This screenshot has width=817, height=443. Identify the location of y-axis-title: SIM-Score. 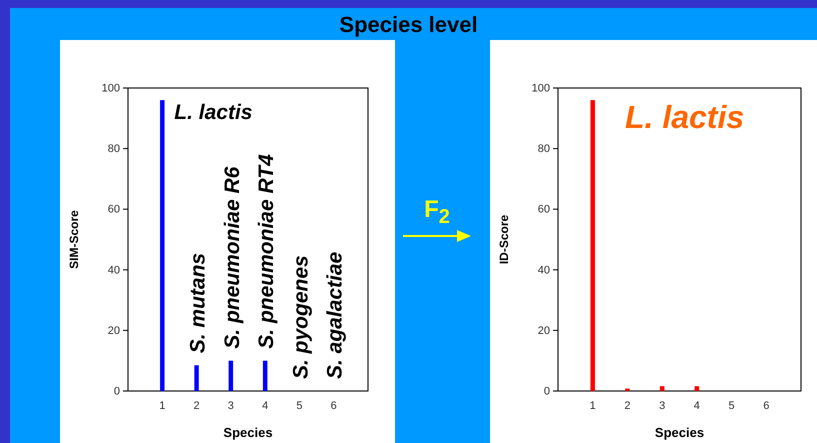
(74, 239).